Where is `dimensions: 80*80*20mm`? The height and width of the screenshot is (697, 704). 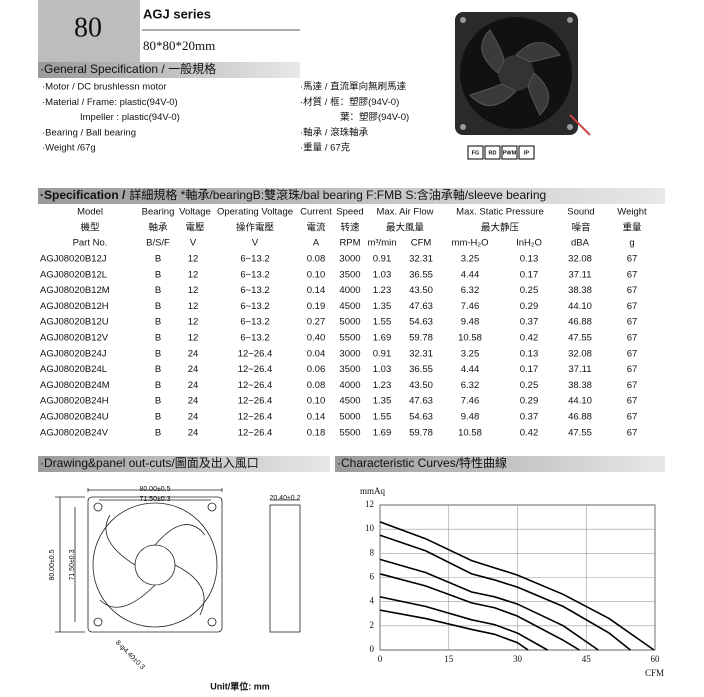 dimensions: 80*80*20mm is located at coordinates (179, 45).